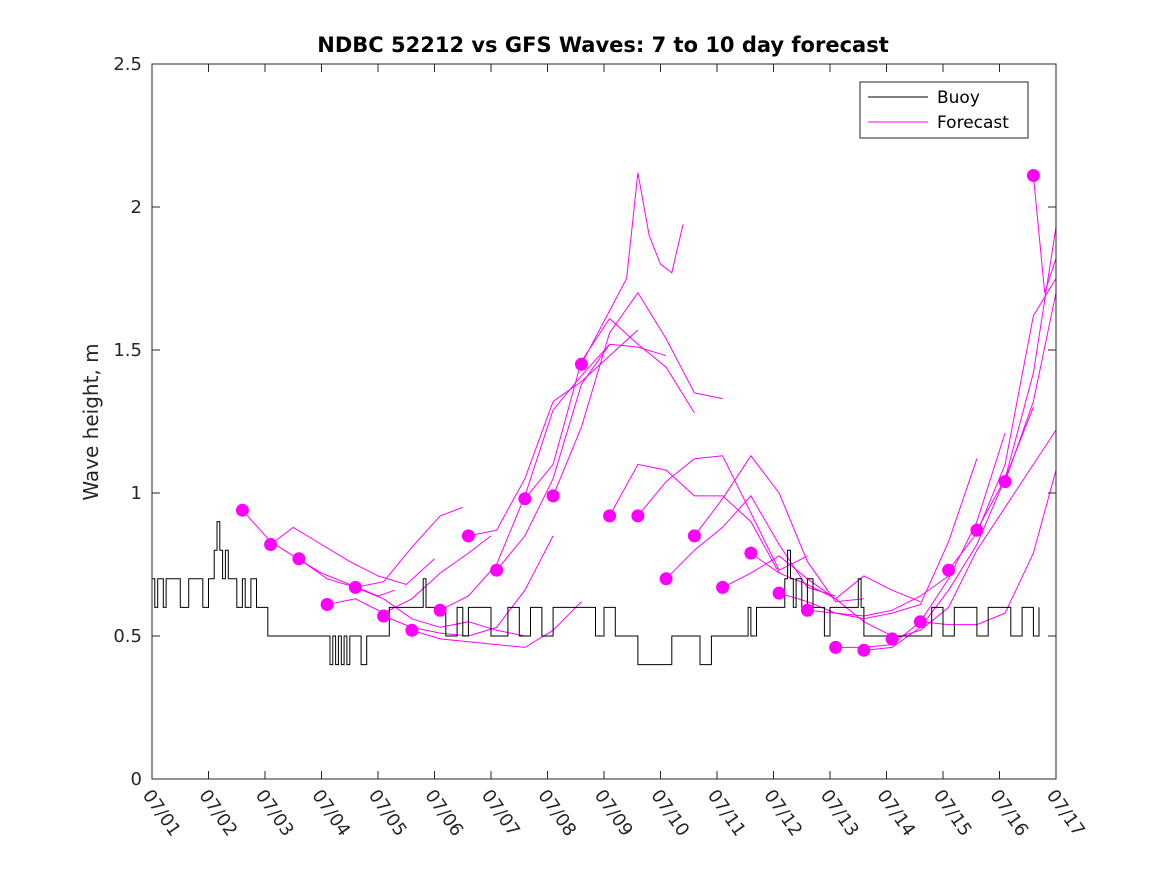  Describe the element at coordinates (136, 779) in the screenshot. I see `y-tick-label: 0` at that location.